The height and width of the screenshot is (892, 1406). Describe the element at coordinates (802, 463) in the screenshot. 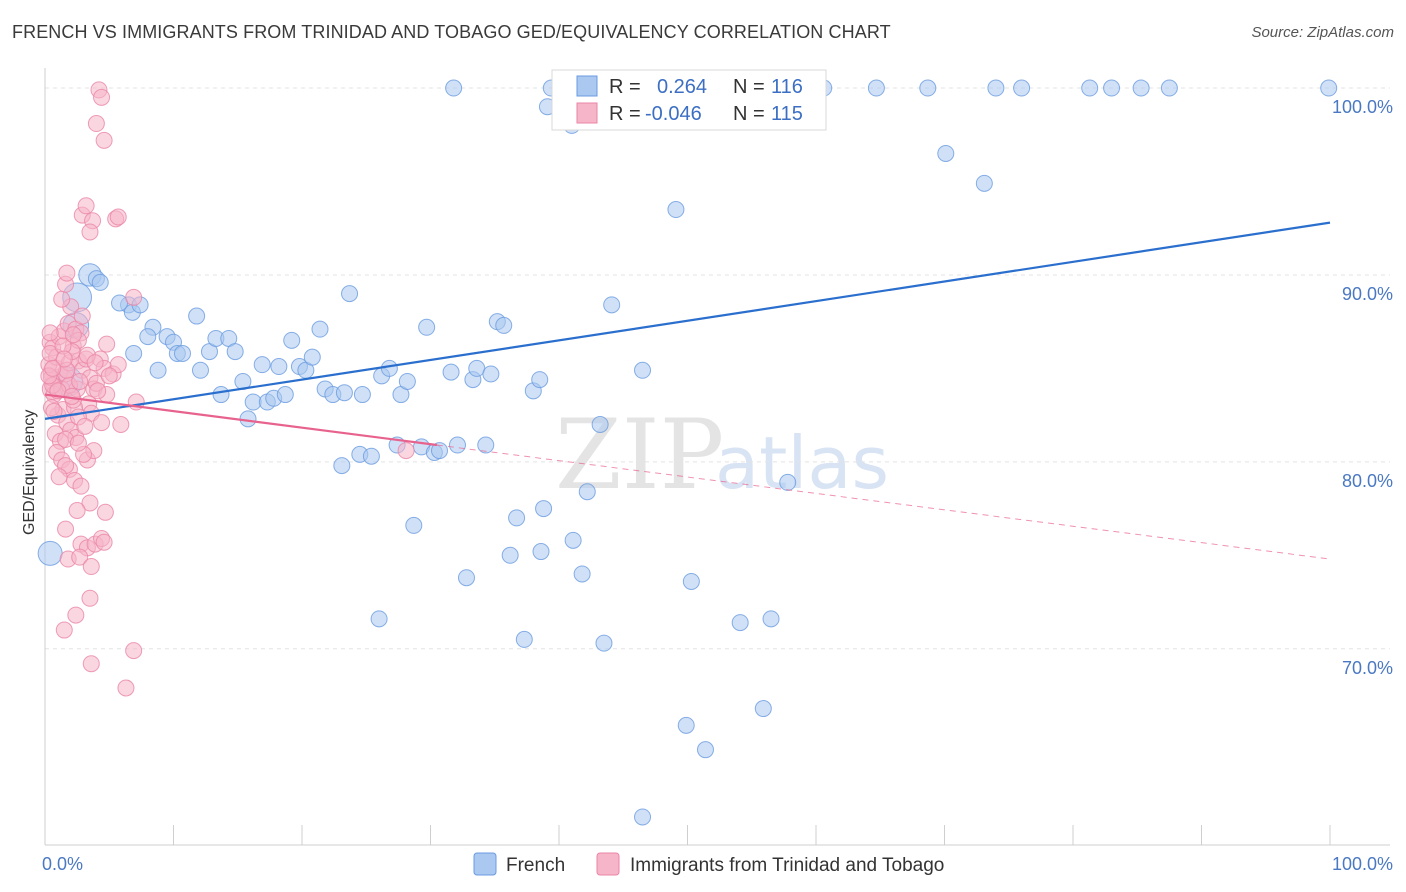

I see `watermark-atlas: atlas` at that location.